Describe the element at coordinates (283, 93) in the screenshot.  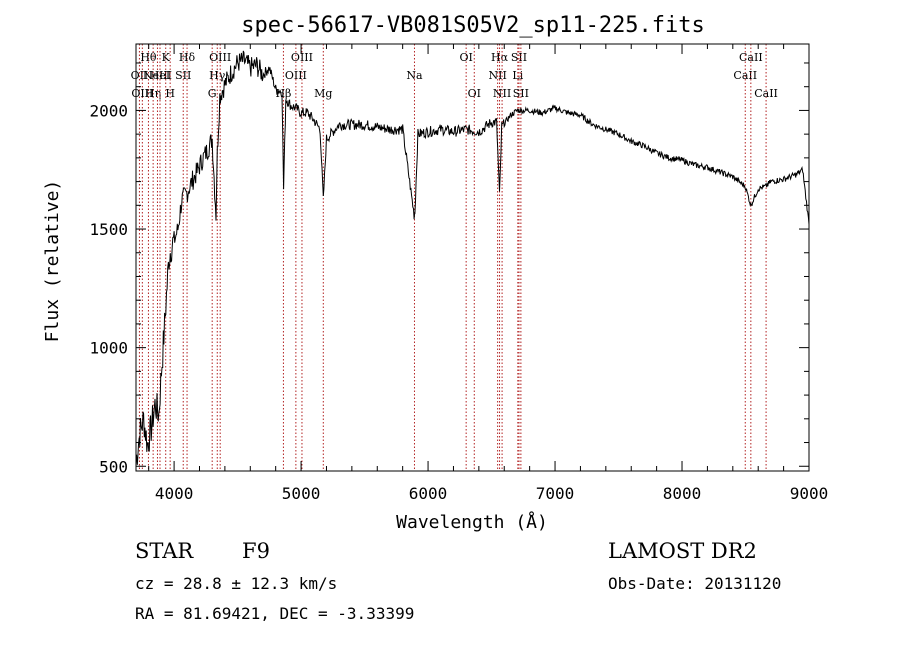
I see `spectral-line-label: Hβ` at that location.